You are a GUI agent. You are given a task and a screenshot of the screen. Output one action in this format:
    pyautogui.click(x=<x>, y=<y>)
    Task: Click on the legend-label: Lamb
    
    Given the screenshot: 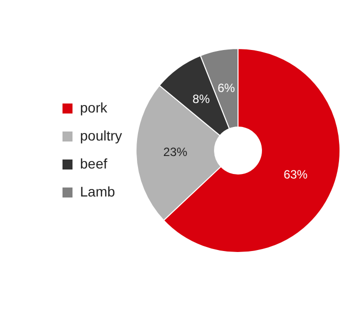 What is the action you would take?
    pyautogui.click(x=98, y=191)
    